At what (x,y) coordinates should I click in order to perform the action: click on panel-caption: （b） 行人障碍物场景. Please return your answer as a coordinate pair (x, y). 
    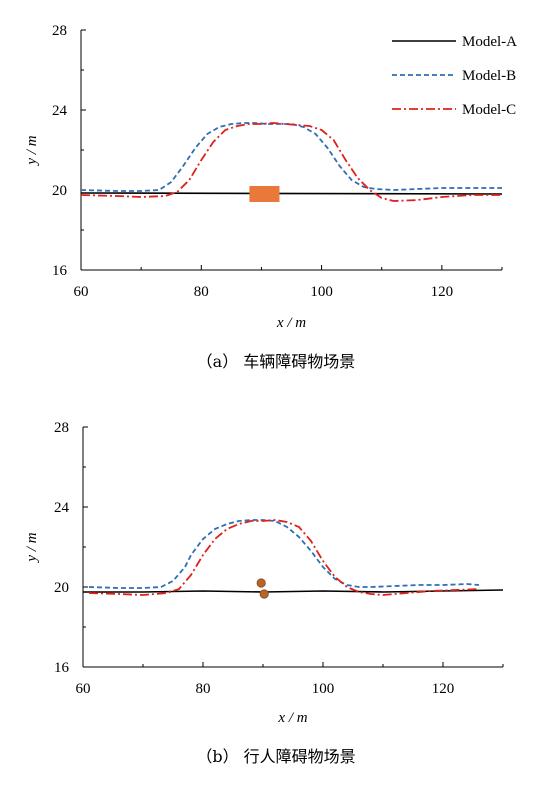
    Looking at the image, I should click on (275, 756).